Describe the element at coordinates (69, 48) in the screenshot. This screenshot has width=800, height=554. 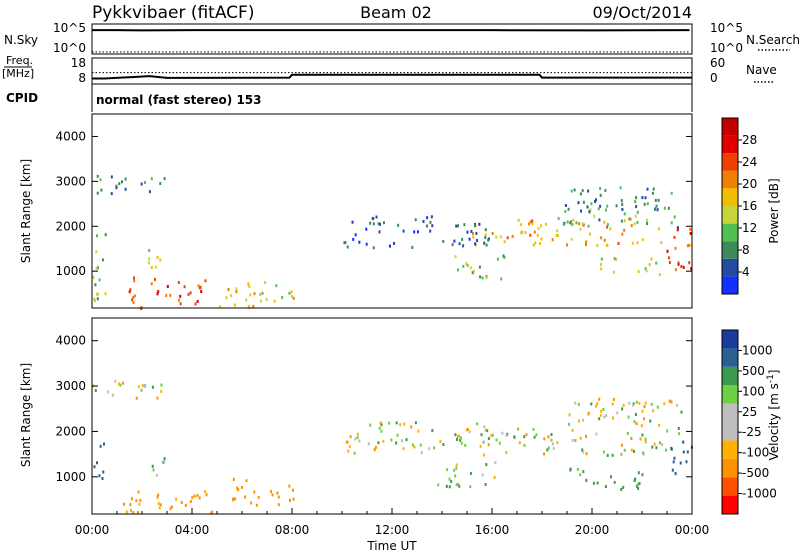
I see `nsky-tick-bottom: 10^0` at that location.